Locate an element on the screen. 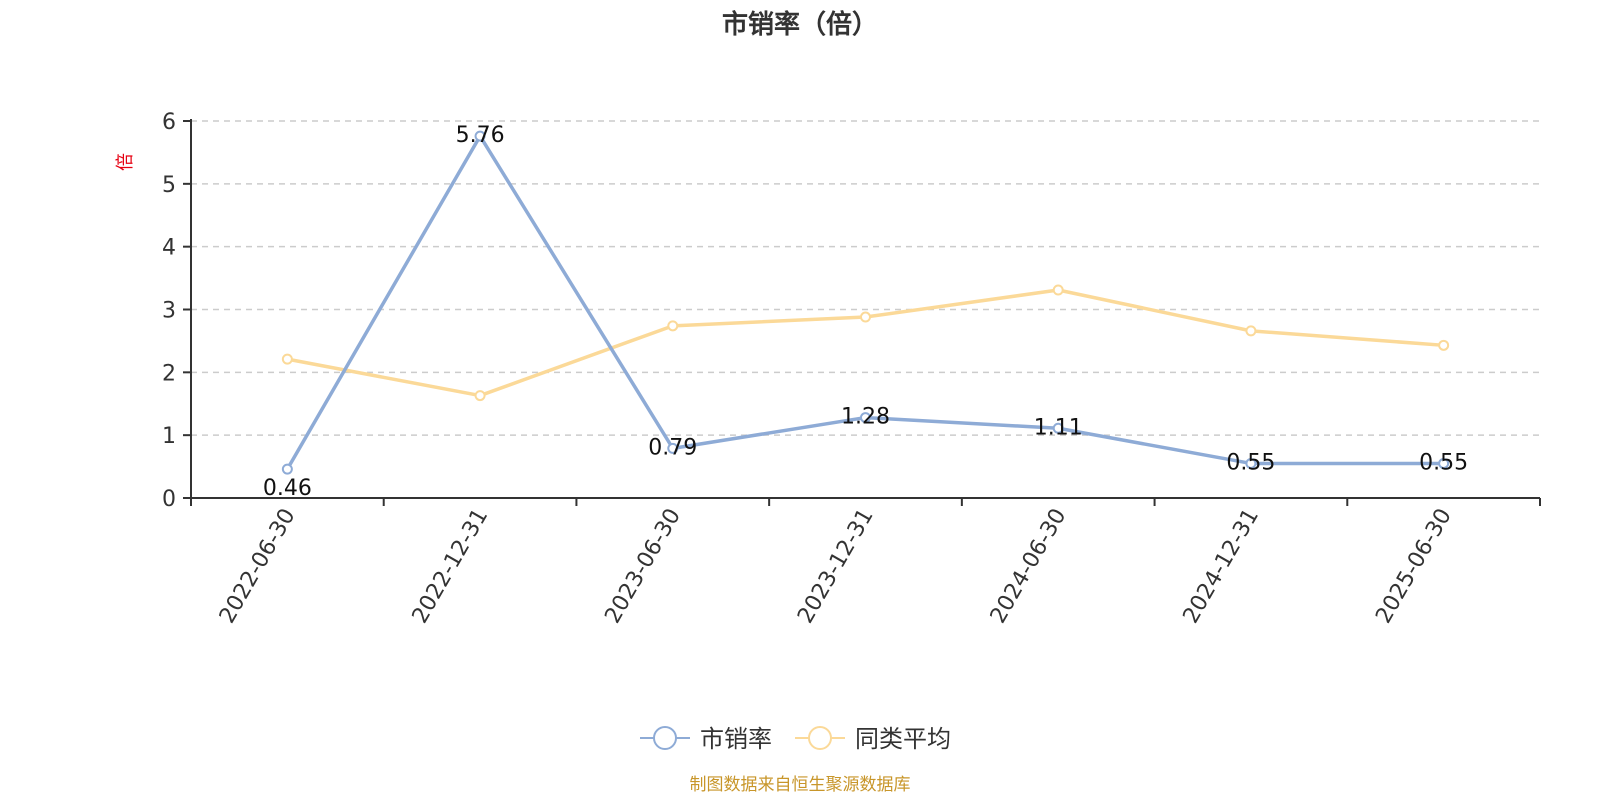  x-tick-label: 2023-06-30 is located at coordinates (643, 566).